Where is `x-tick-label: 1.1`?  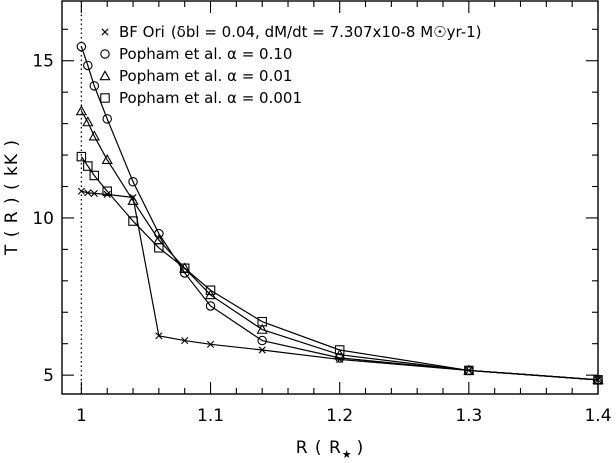
x-tick-label: 1.1 is located at coordinates (210, 416).